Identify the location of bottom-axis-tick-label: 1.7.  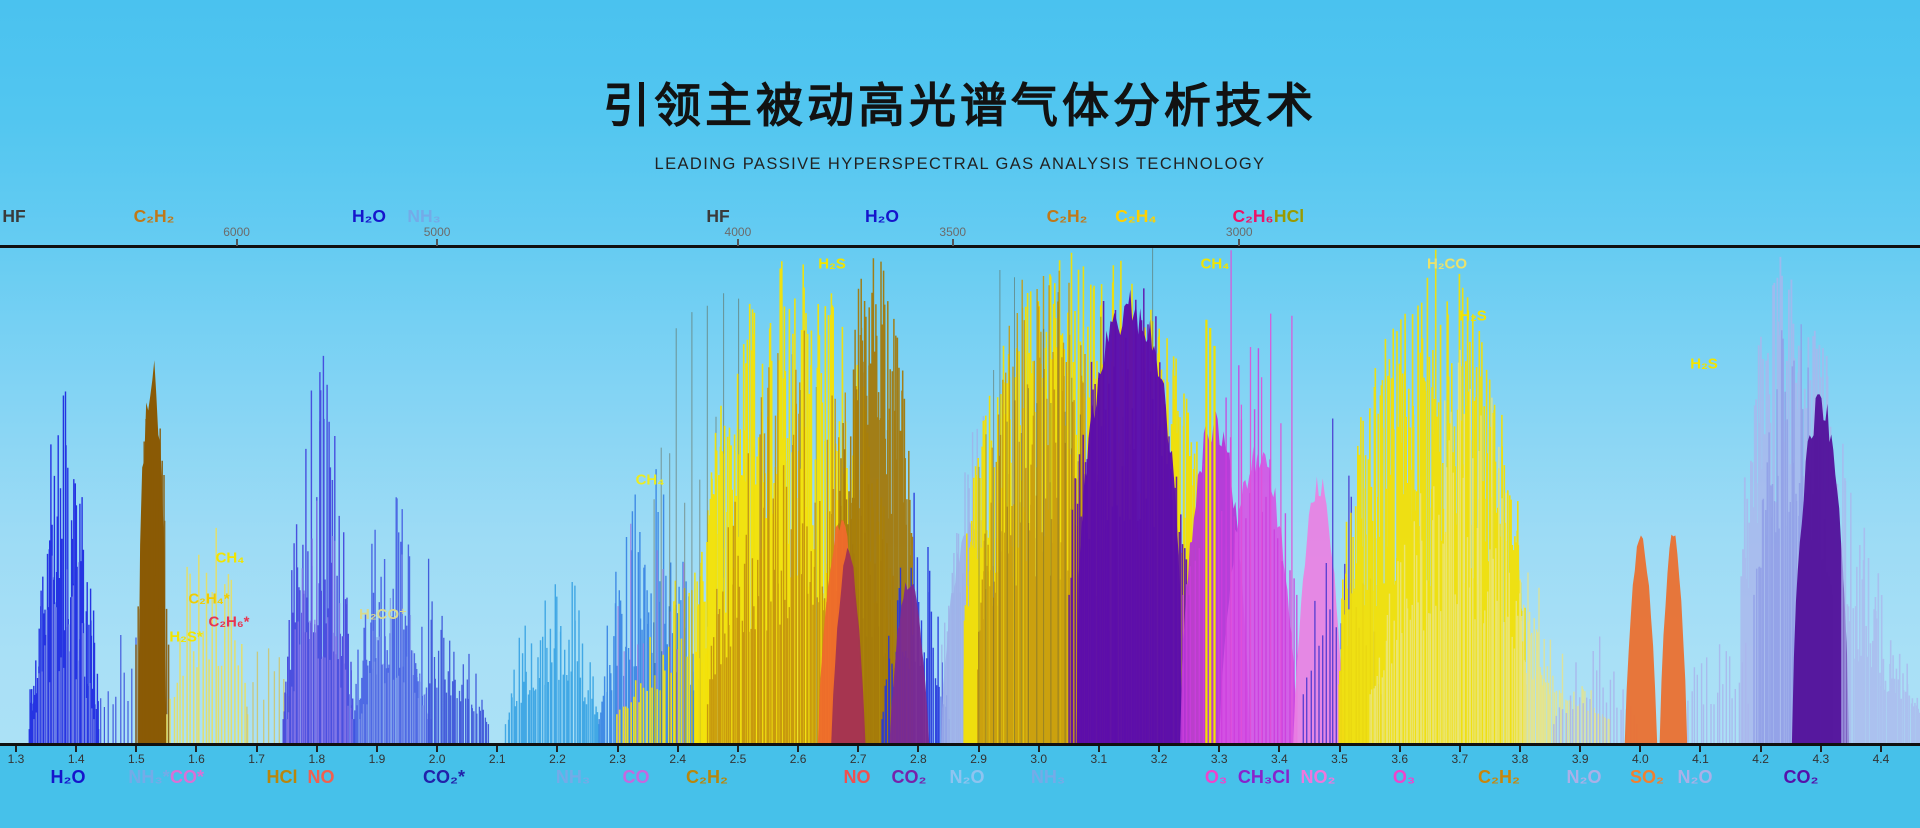
(256, 759).